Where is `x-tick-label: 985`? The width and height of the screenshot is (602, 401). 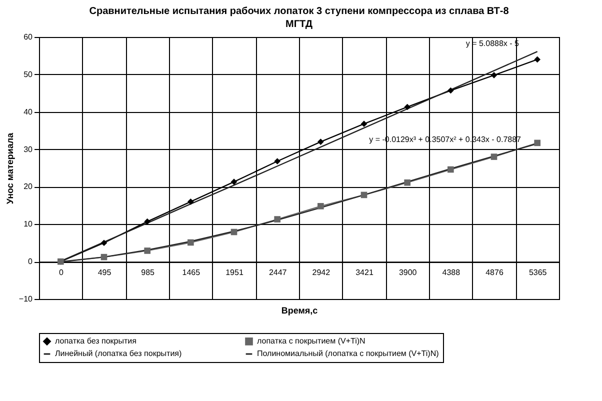 x-tick-label: 985 is located at coordinates (148, 273).